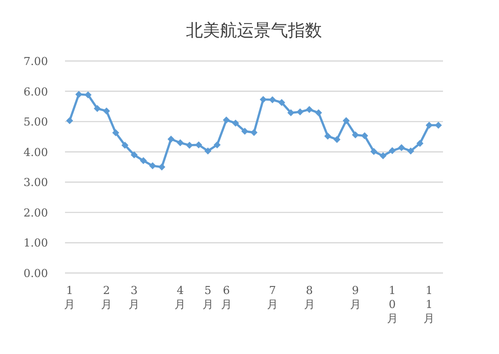 The height and width of the screenshot is (354, 499). Describe the element at coordinates (355, 297) in the screenshot. I see `x-tick-label: 9月` at that location.